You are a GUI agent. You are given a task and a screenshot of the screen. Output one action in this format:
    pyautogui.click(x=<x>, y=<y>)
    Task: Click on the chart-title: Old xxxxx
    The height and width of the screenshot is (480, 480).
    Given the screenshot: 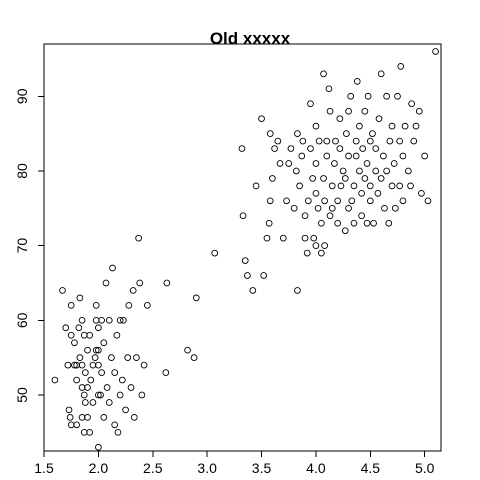 What is the action you would take?
    pyautogui.click(x=250, y=38)
    